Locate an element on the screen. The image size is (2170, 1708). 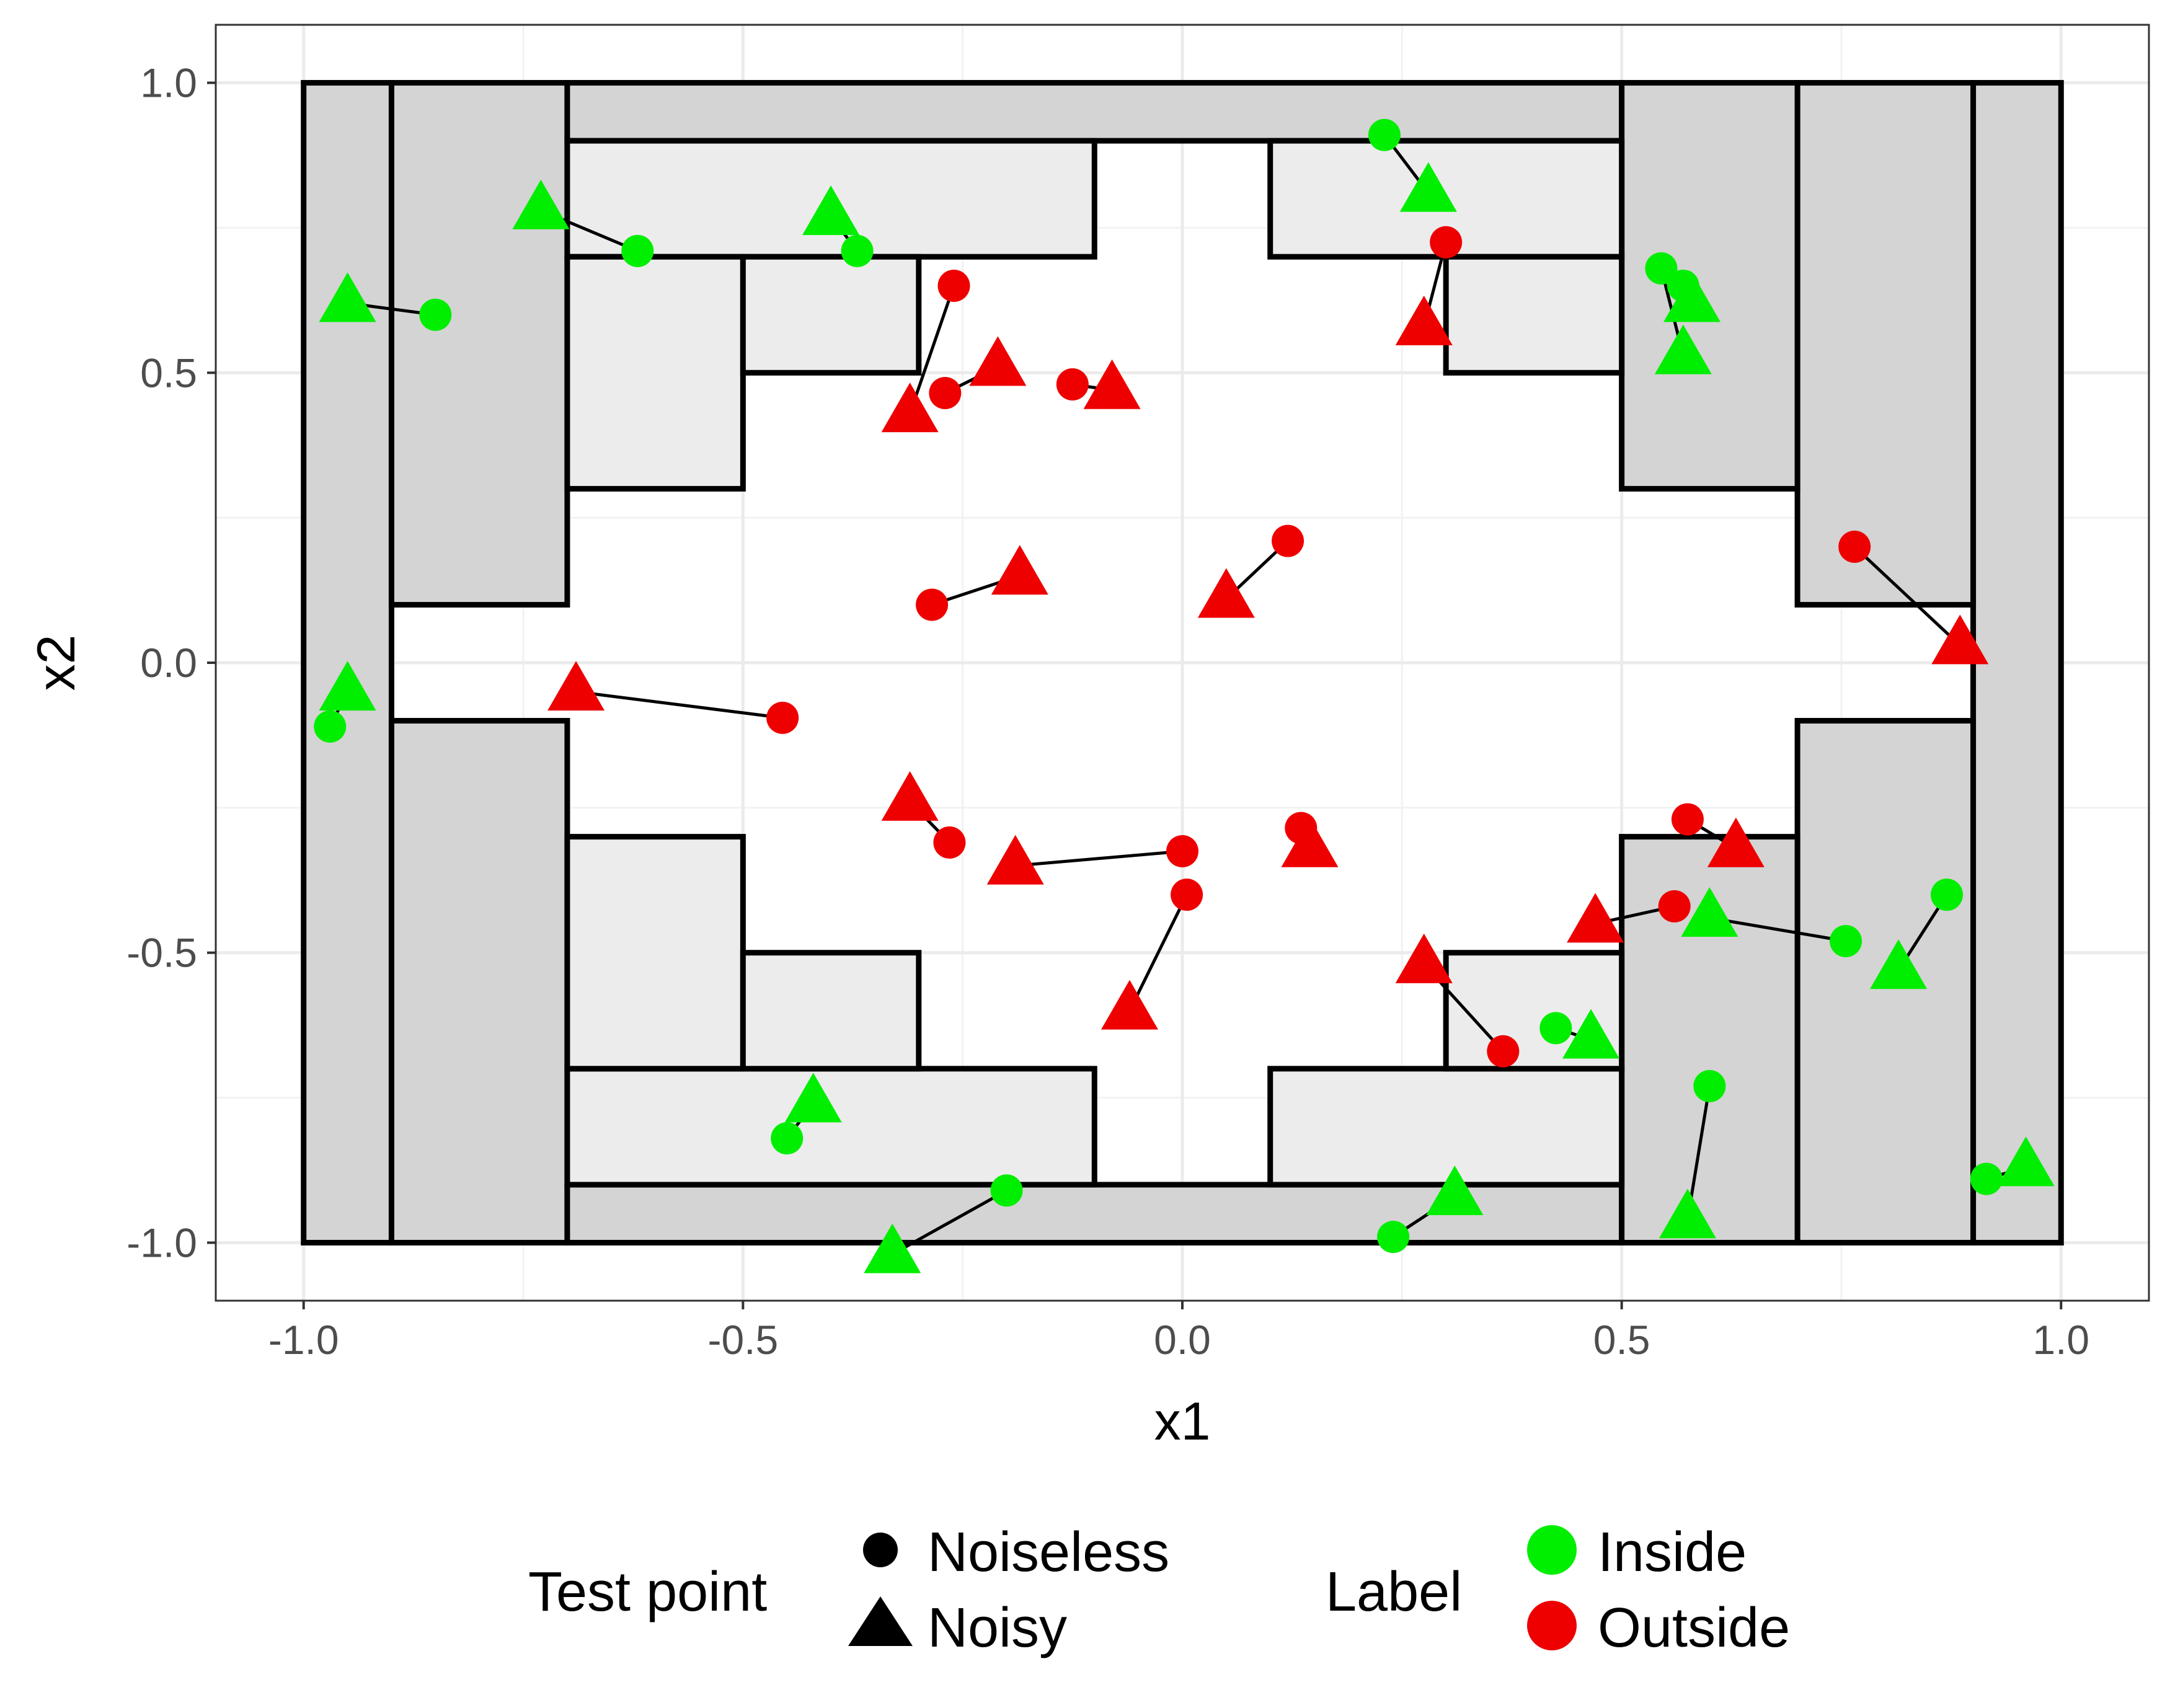
legend-key-noiseless is located at coordinates (880, 1550).